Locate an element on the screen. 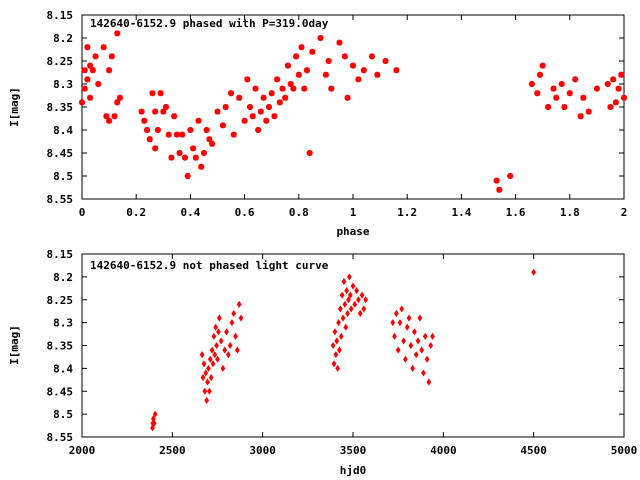 This screenshot has width=640, height=480. y-tick-label: 8.45 is located at coordinates (60, 391).